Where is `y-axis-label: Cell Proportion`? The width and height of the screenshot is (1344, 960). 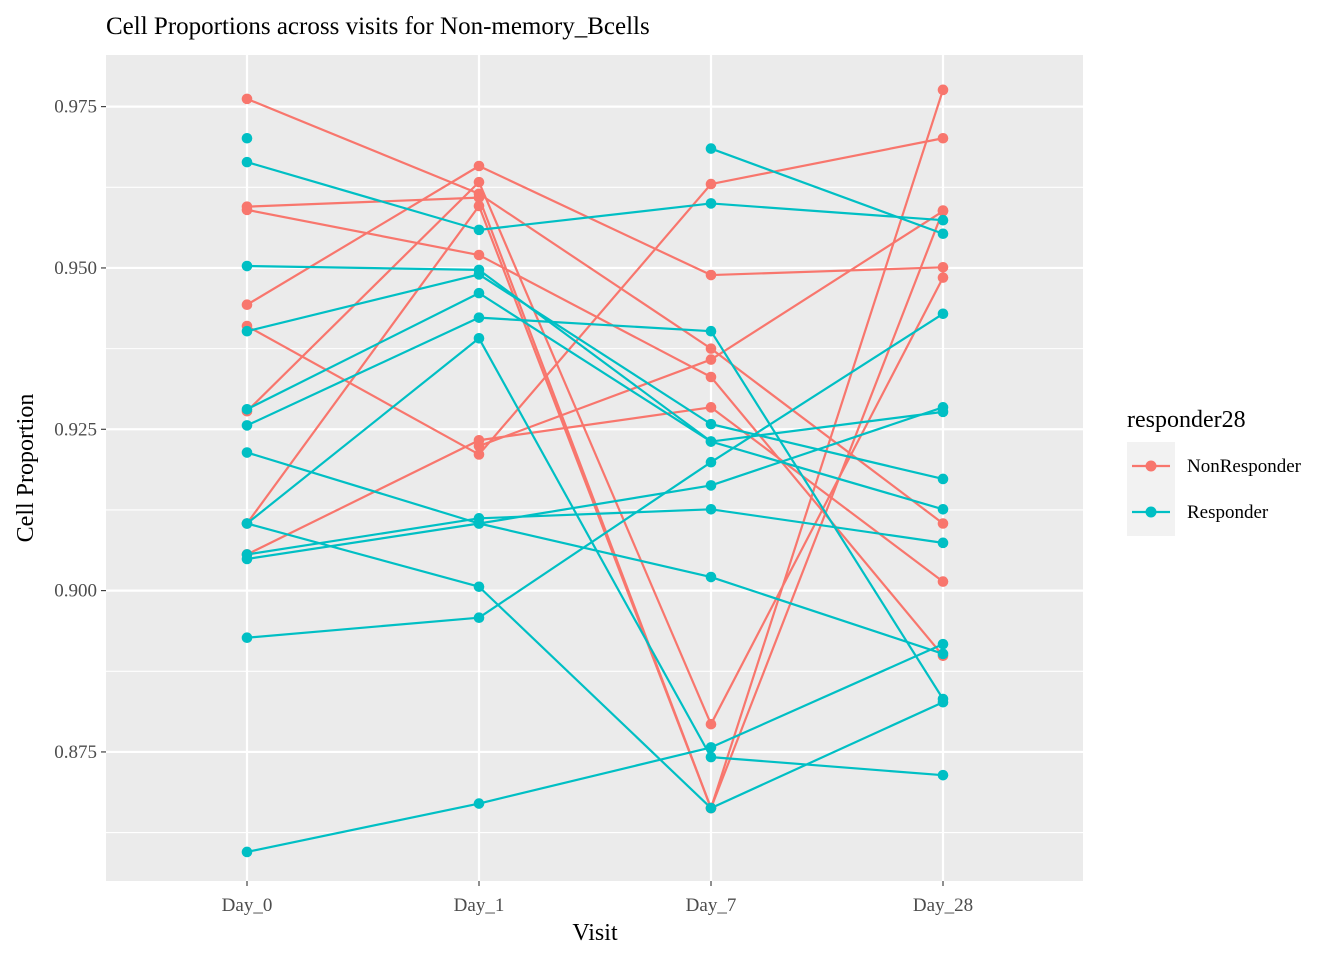 y-axis-label: Cell Proportion is located at coordinates (26, 468).